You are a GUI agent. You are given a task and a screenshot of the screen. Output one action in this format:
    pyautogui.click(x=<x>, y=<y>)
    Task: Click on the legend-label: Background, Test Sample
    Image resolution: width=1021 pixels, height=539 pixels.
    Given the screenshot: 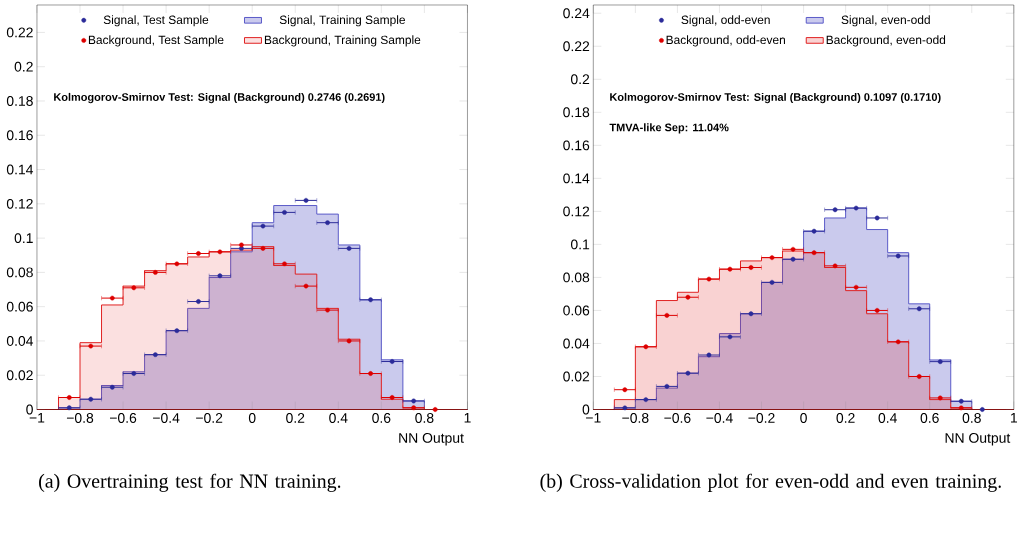 What is the action you would take?
    pyautogui.click(x=156, y=41)
    